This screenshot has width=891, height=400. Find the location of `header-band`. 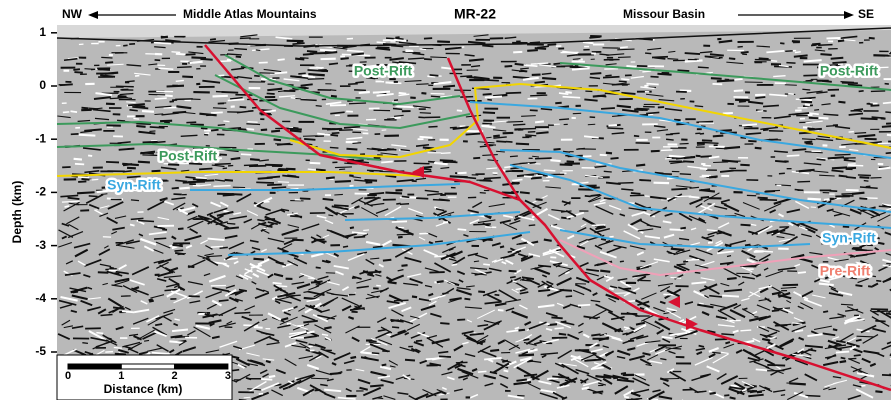

header-band is located at coordinates (445, 12).